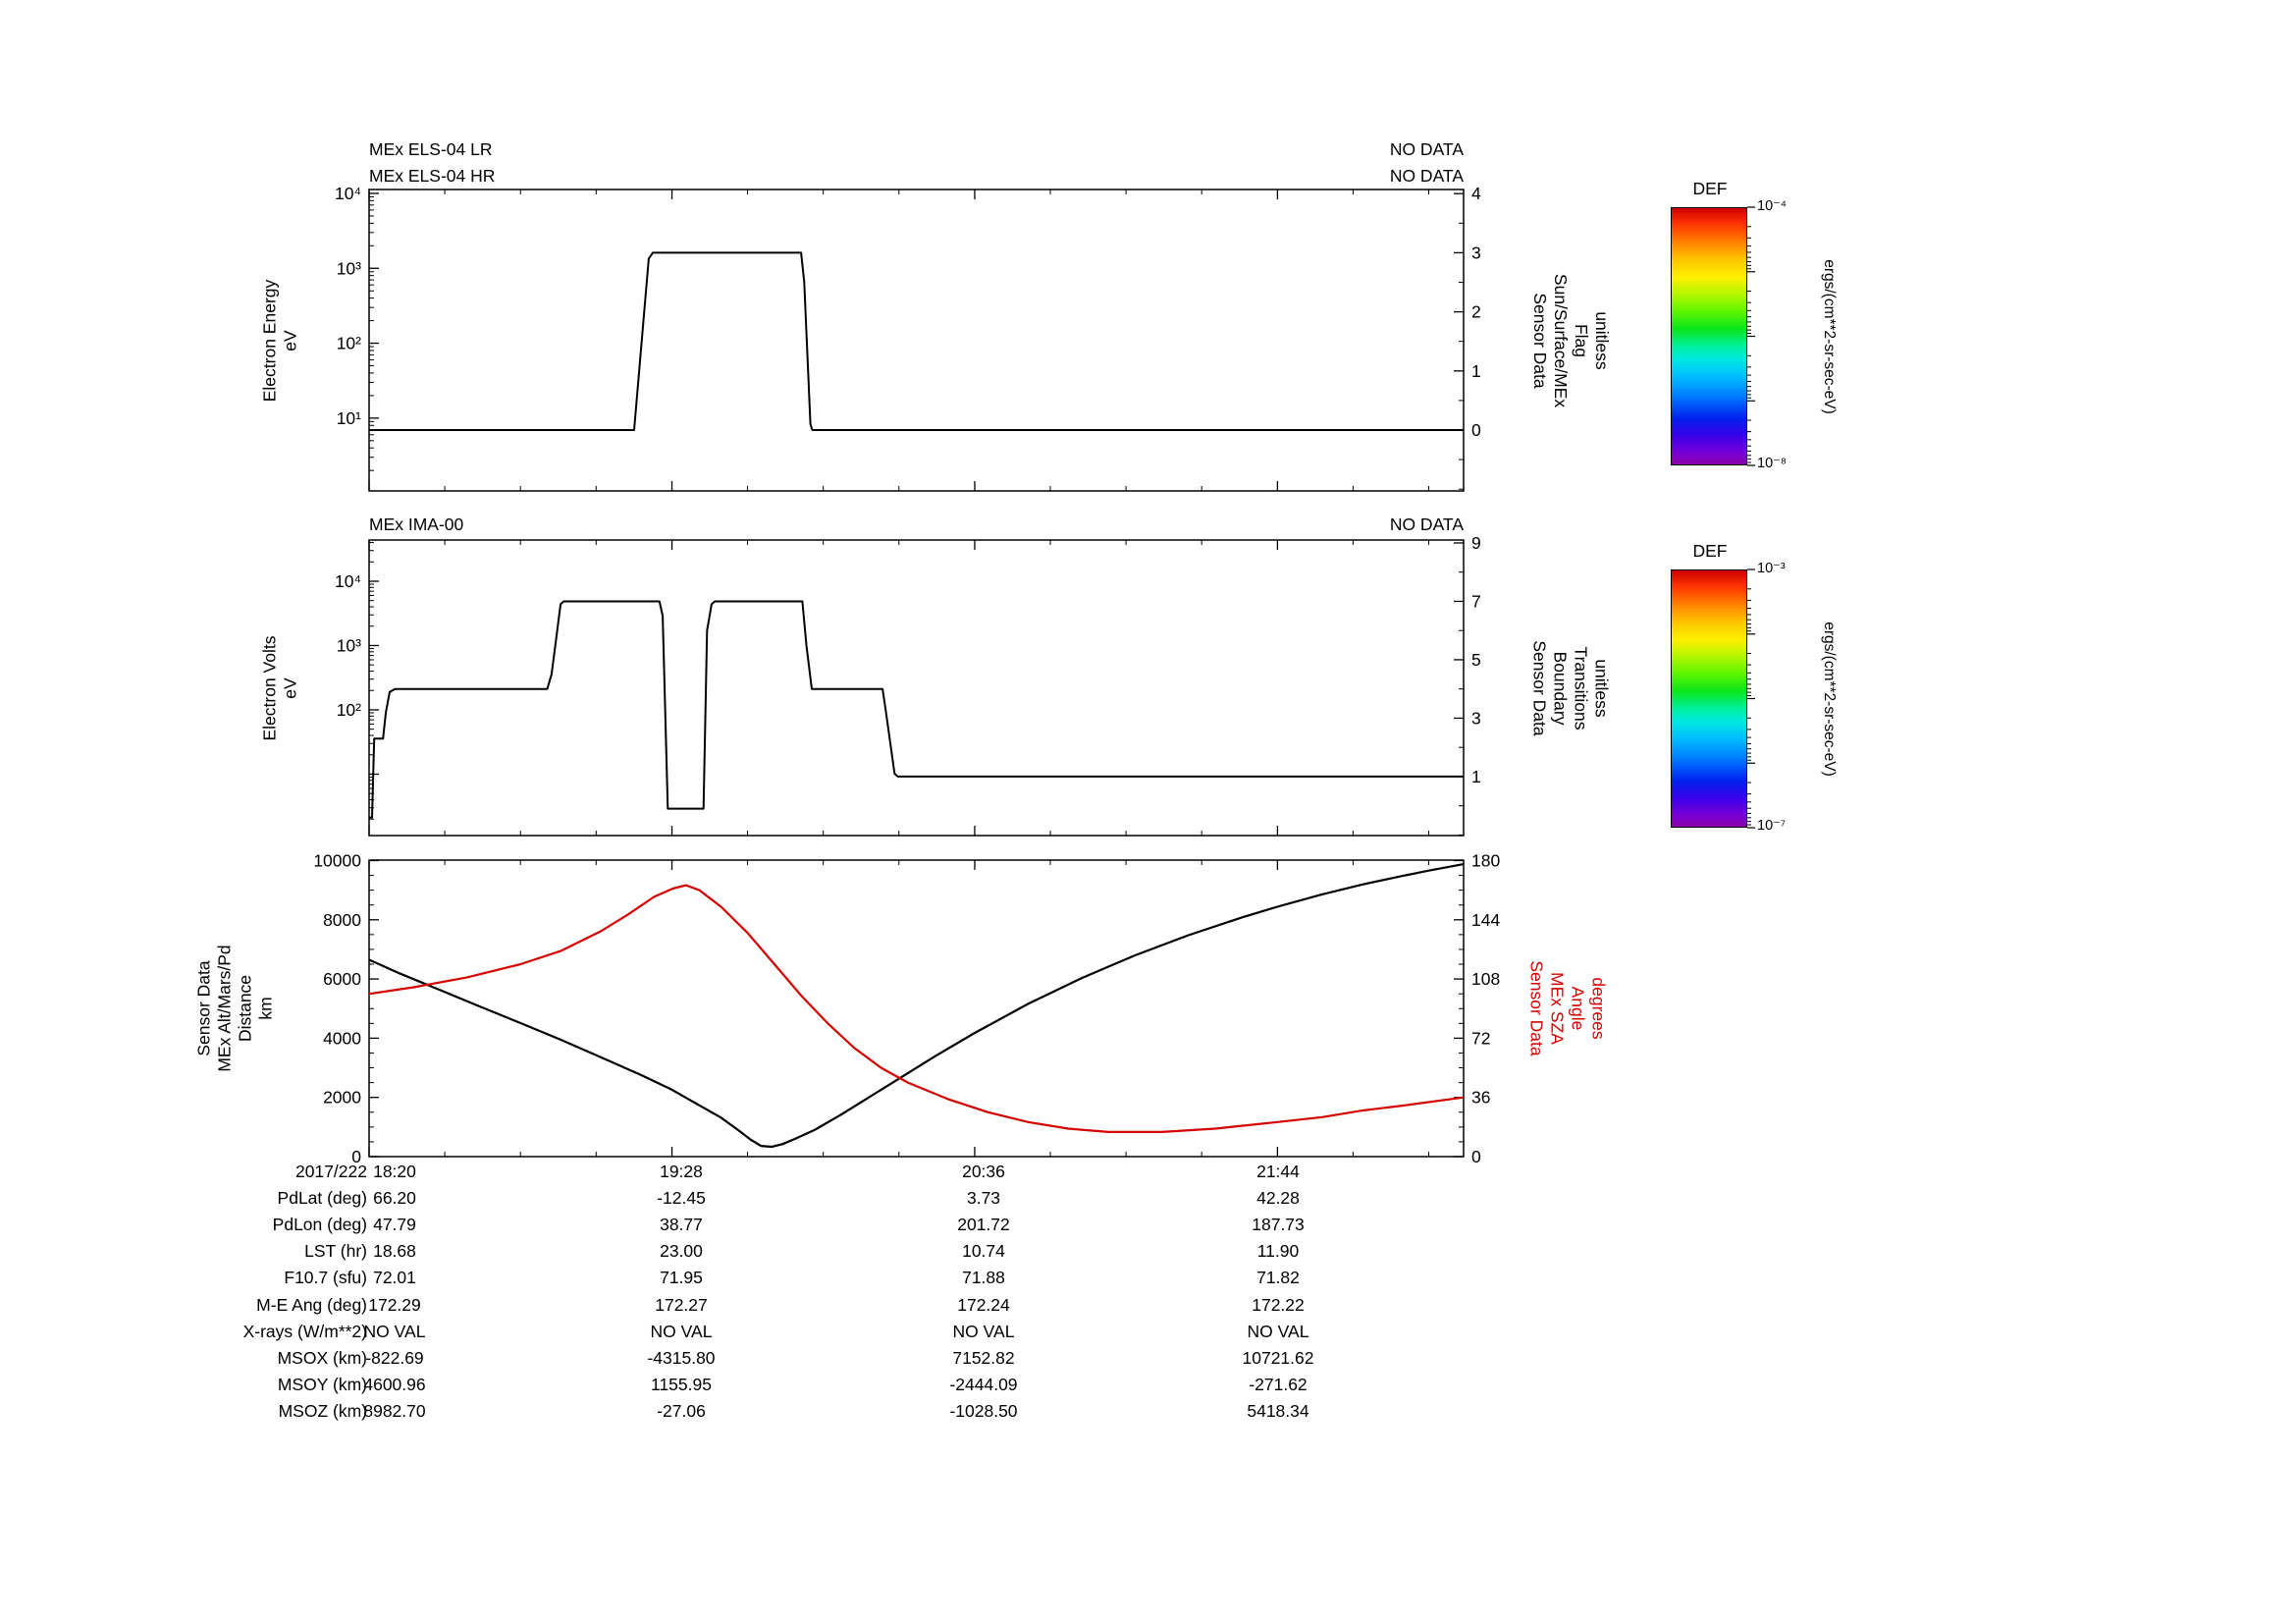 The image size is (2296, 1623). What do you see at coordinates (1148, 1281) in the screenshot?
I see `table-row: F10.7 (sfu) 72.01 71.95 71.88 71.82` at bounding box center [1148, 1281].